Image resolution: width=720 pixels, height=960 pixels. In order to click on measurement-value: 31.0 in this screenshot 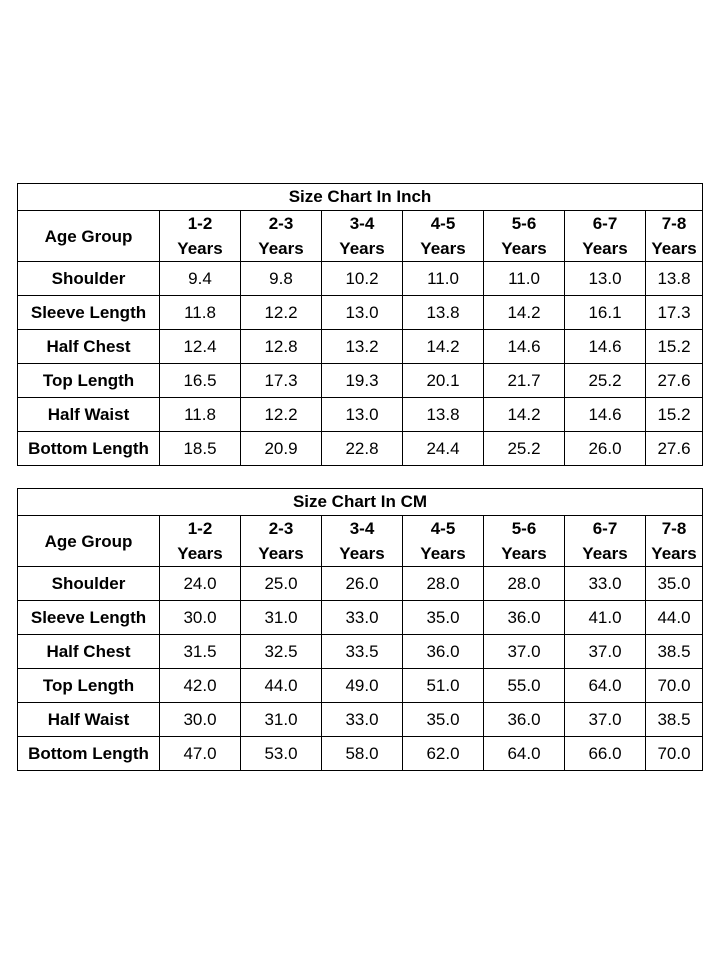, I will do `click(281, 617)`.